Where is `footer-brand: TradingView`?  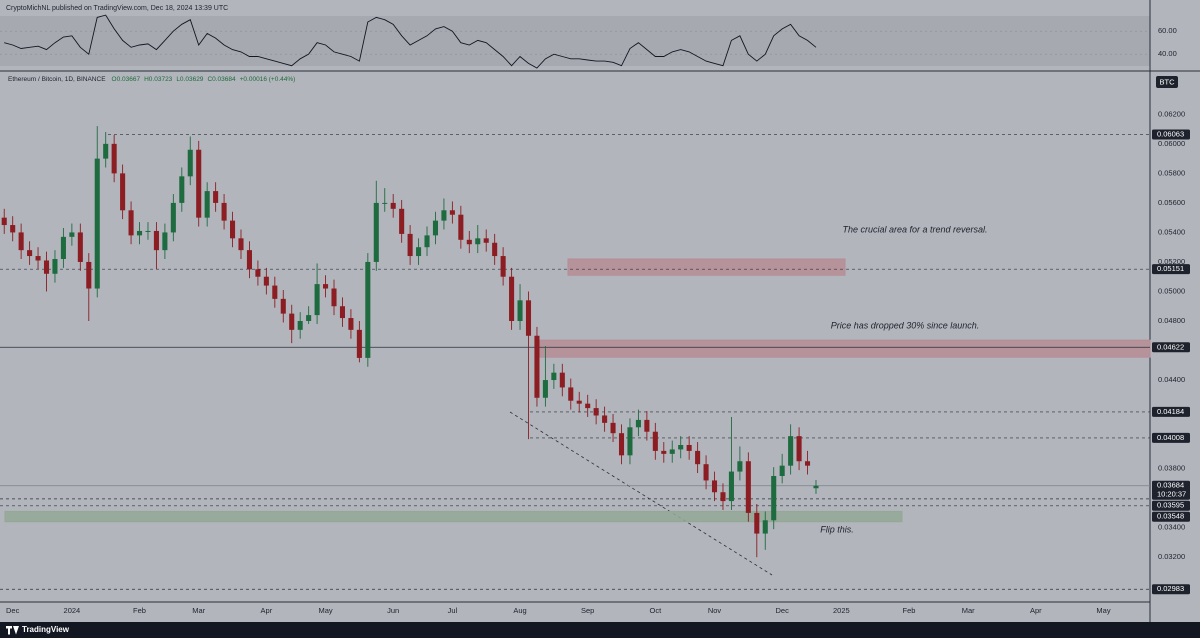 footer-brand: TradingView is located at coordinates (46, 629).